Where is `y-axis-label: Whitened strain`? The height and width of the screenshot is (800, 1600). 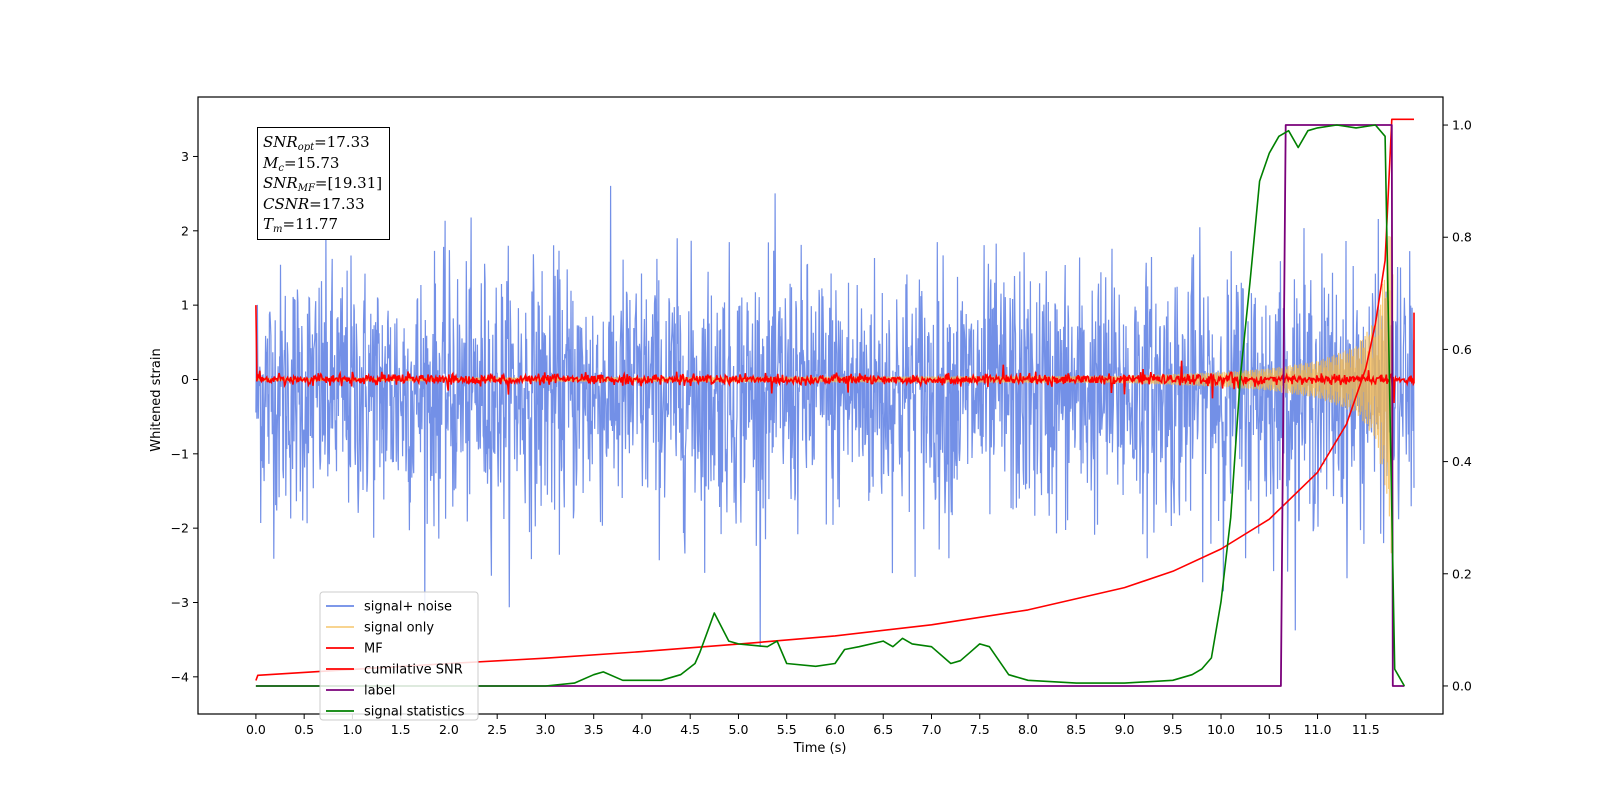 y-axis-label: Whitened strain is located at coordinates (156, 399).